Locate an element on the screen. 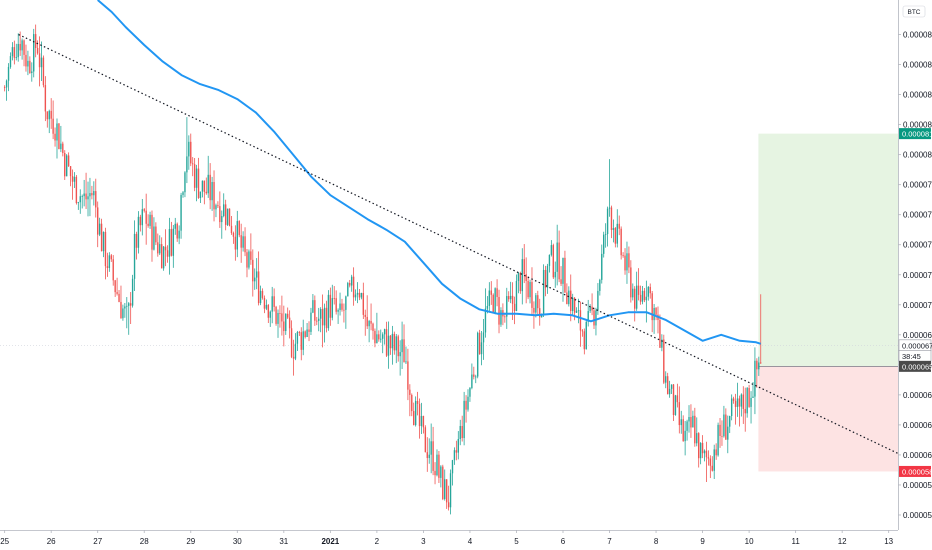 Image resolution: width=932 pixels, height=550 pixels. stop-zone is located at coordinates (828, 419).